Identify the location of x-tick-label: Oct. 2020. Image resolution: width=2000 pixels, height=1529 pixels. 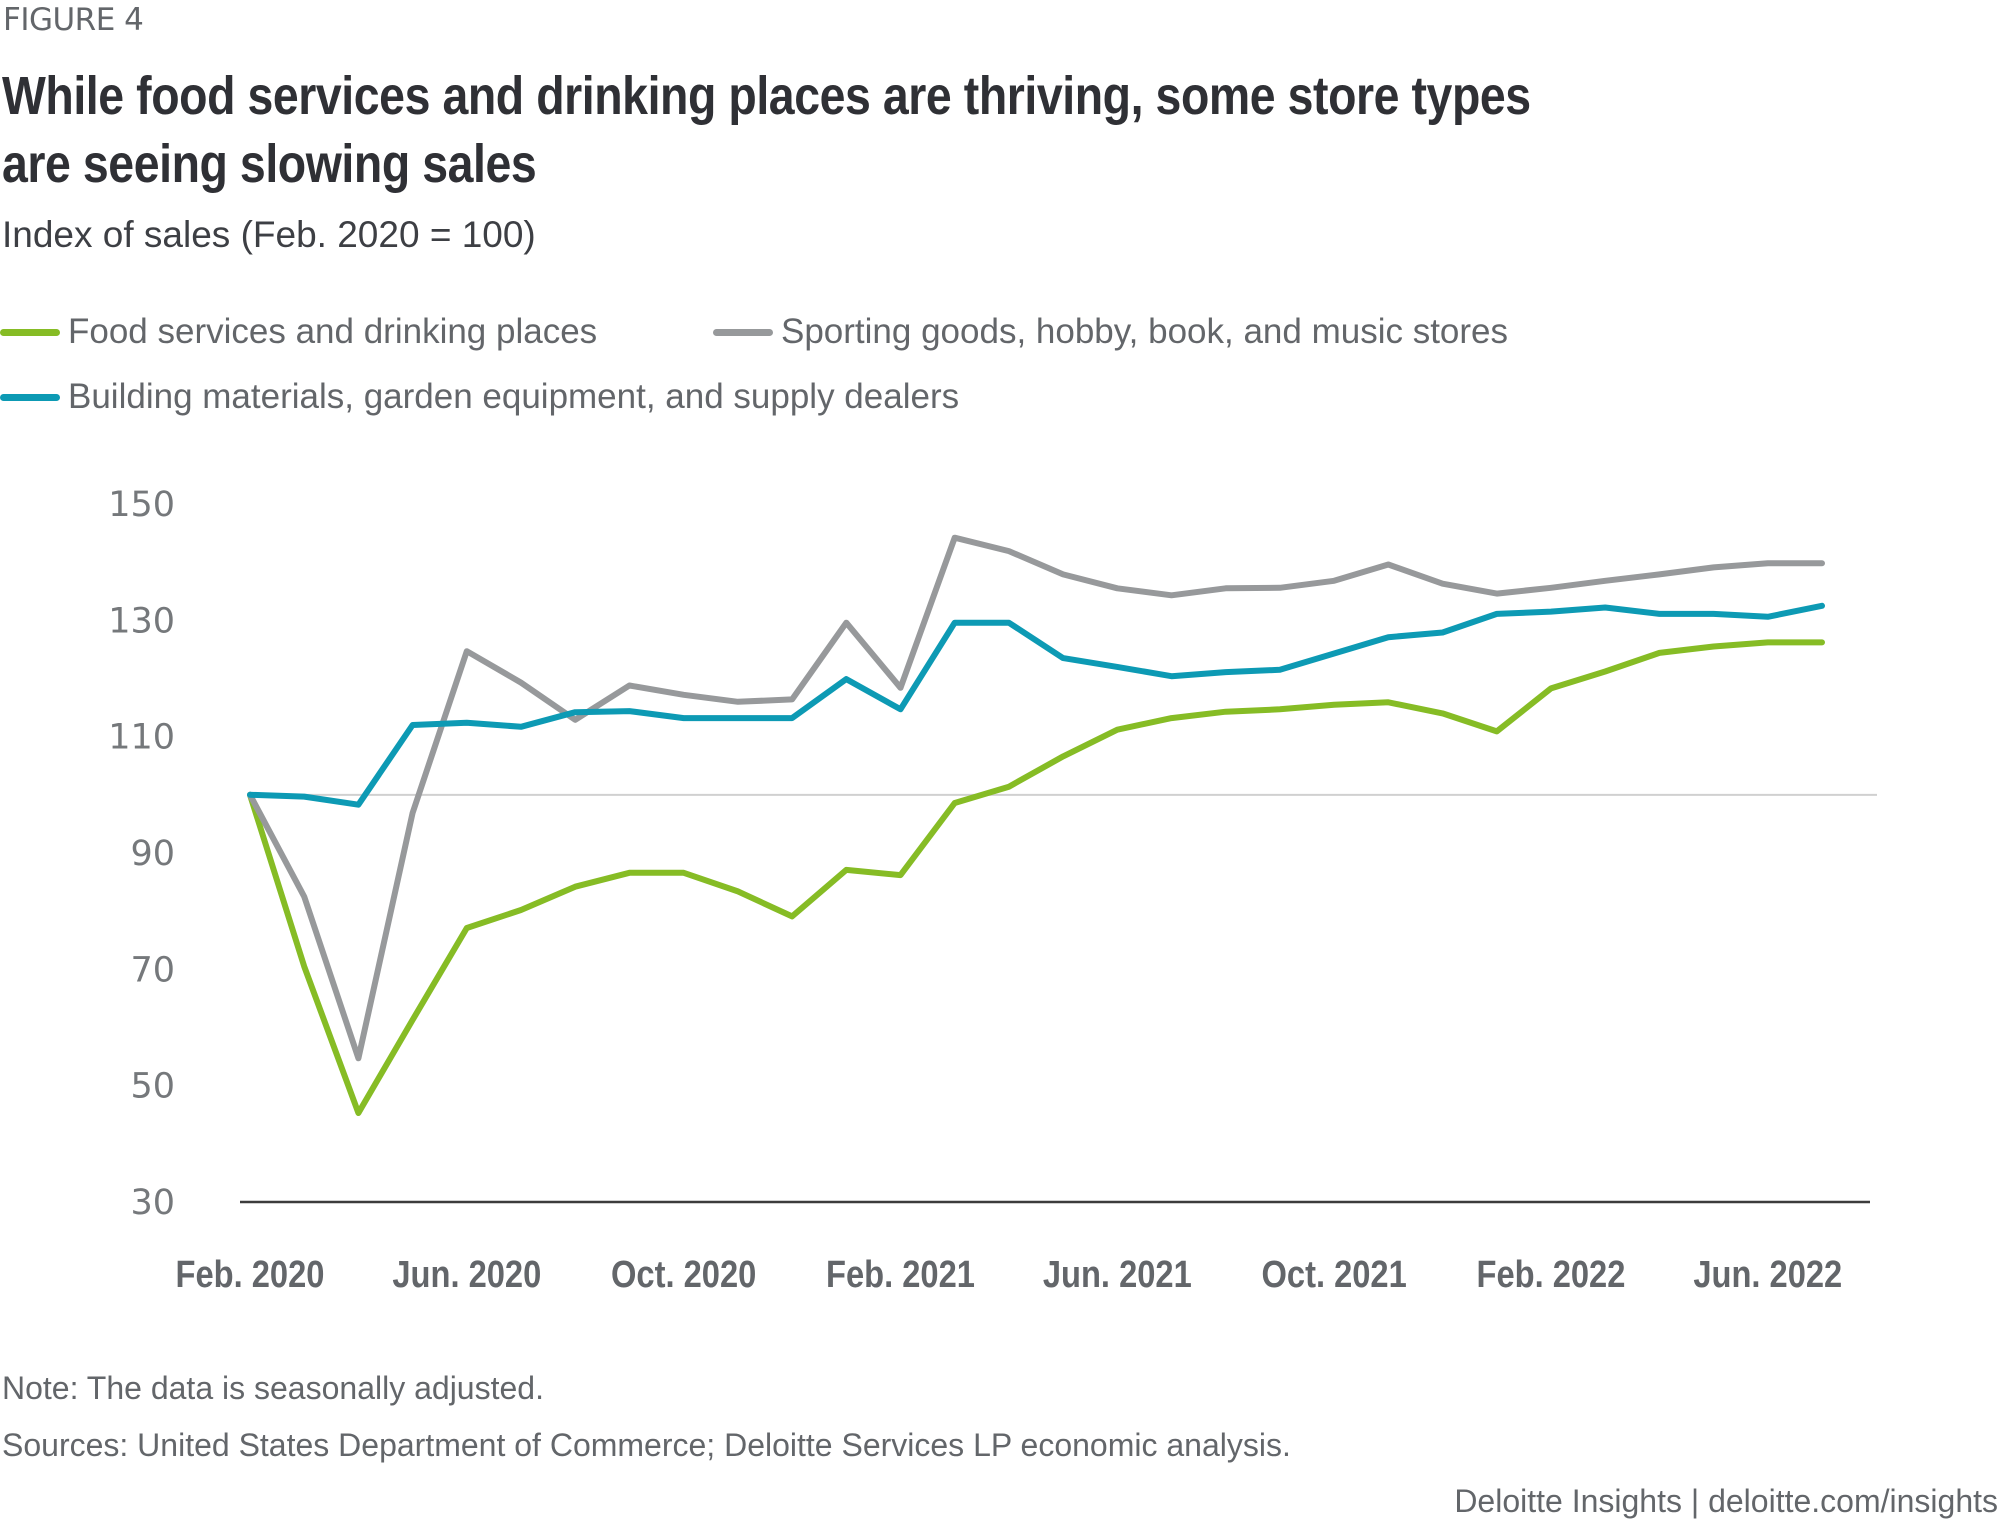
(683, 1274).